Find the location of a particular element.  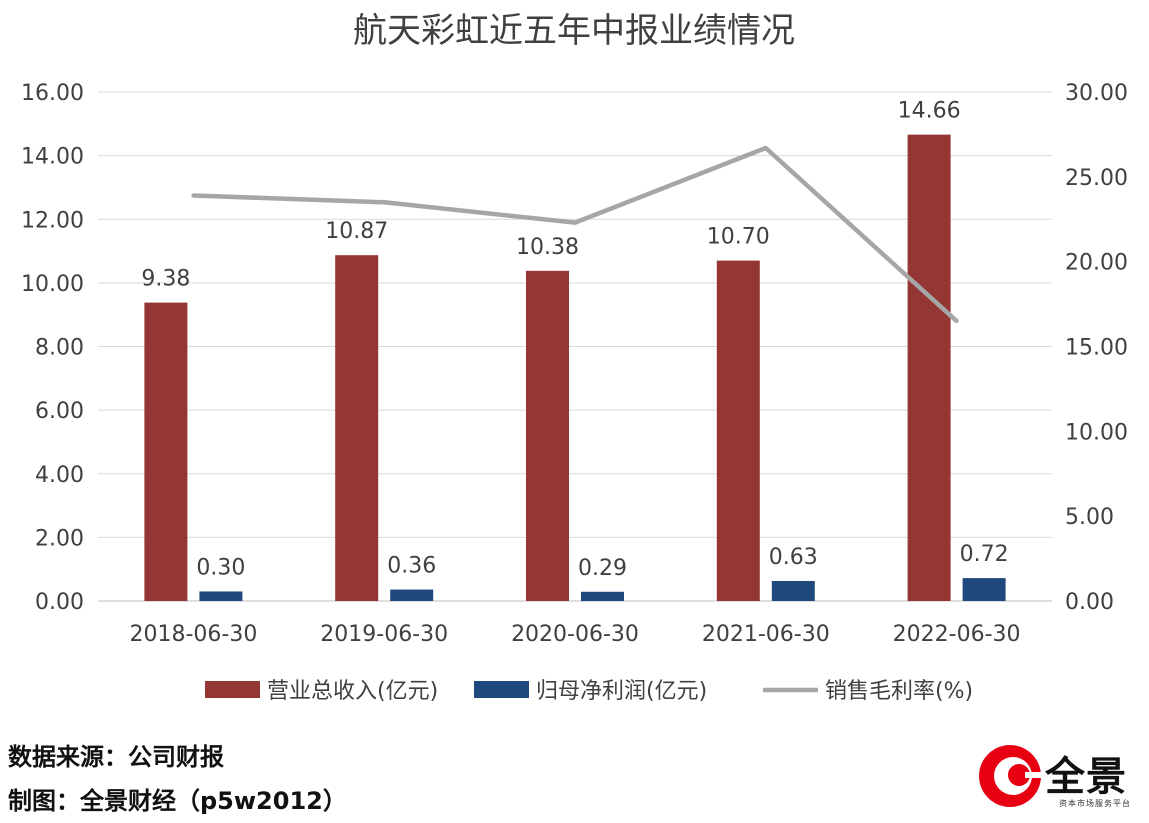

bar-data-label: 10.87 is located at coordinates (356, 231).